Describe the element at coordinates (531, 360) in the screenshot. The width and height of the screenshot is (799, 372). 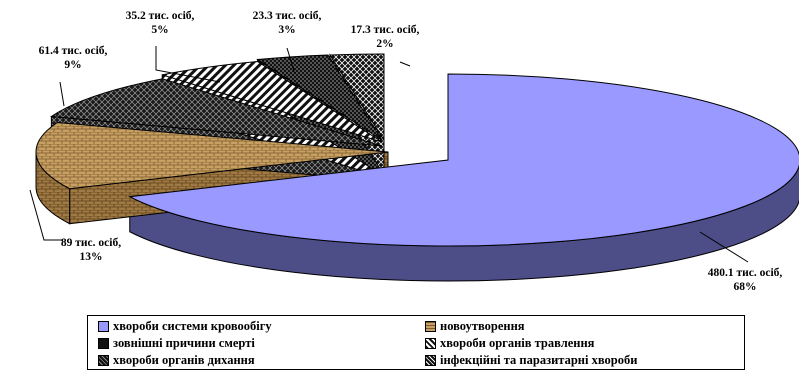
I see `legend-item-5: інфекційні та паразитарні хвороби` at that location.